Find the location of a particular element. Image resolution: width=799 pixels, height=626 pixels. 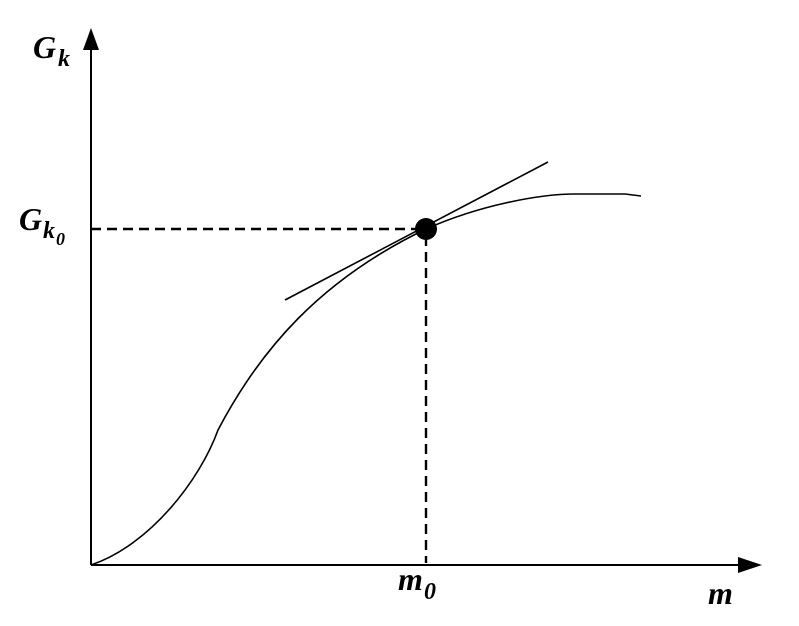

x-axis-arrowhead is located at coordinates (750, 565).